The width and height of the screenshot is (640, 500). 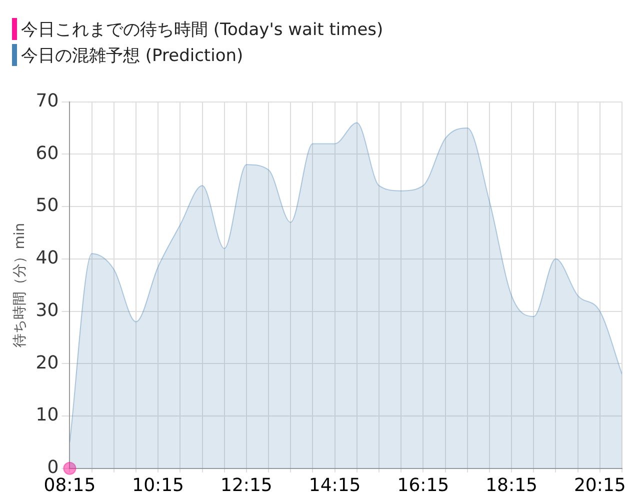 What do you see at coordinates (47, 415) in the screenshot?
I see `y-tick-label: 10` at bounding box center [47, 415].